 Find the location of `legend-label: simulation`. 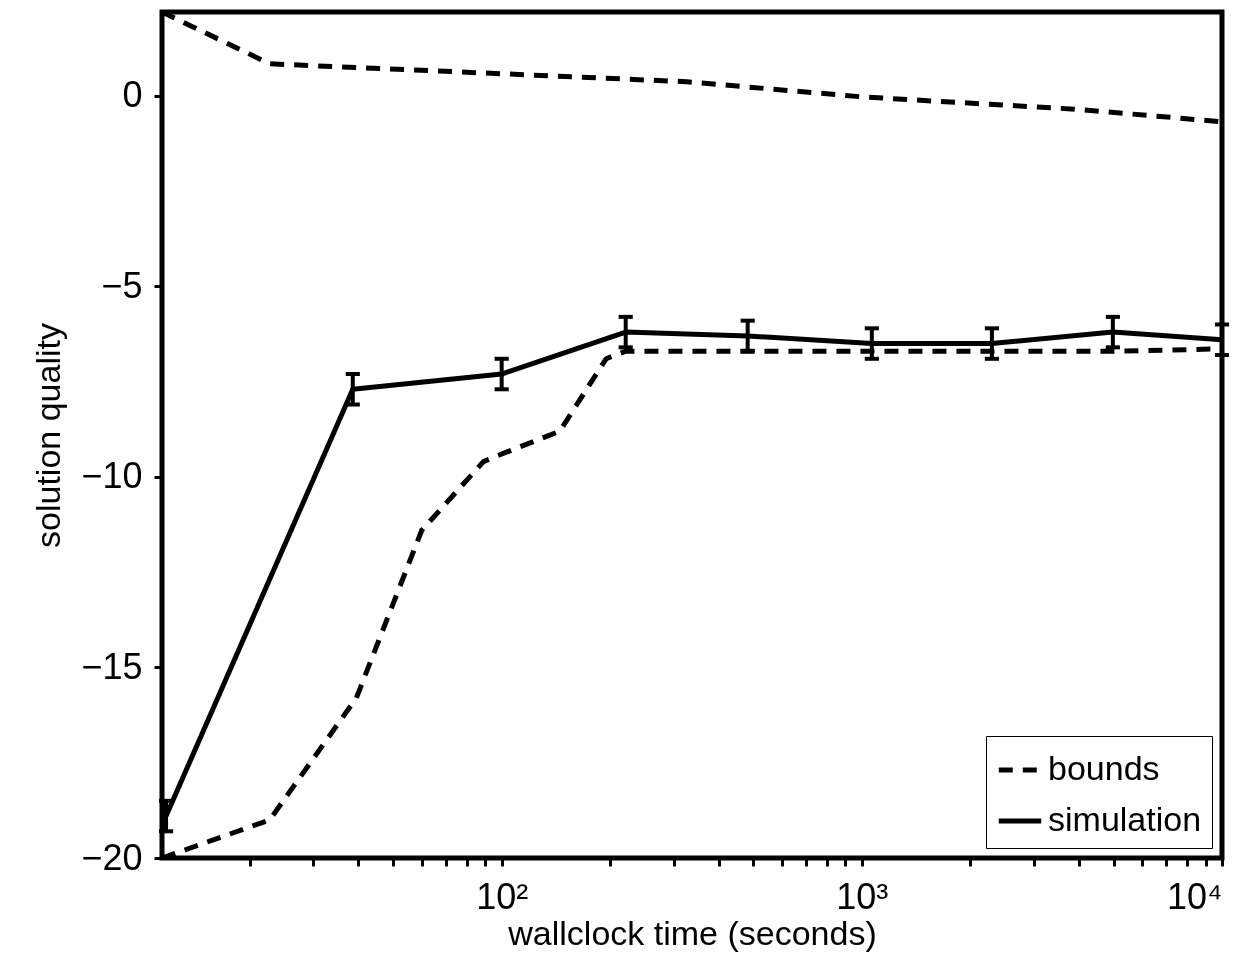

legend-label: simulation is located at coordinates (1125, 819).